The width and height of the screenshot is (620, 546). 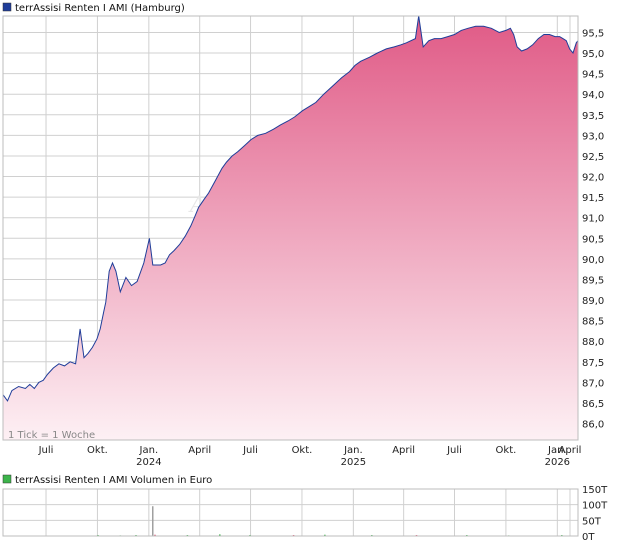 I want to click on price-y-tick-label: 92,5, so click(x=593, y=157).